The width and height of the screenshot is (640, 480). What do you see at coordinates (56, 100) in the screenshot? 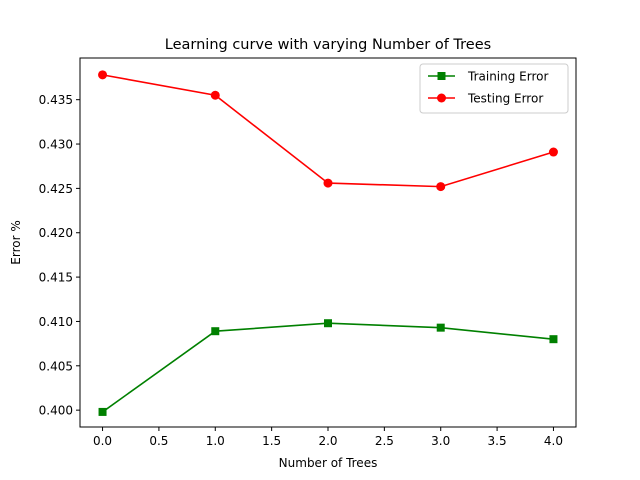
I see `y-tick-label: 0.435` at bounding box center [56, 100].